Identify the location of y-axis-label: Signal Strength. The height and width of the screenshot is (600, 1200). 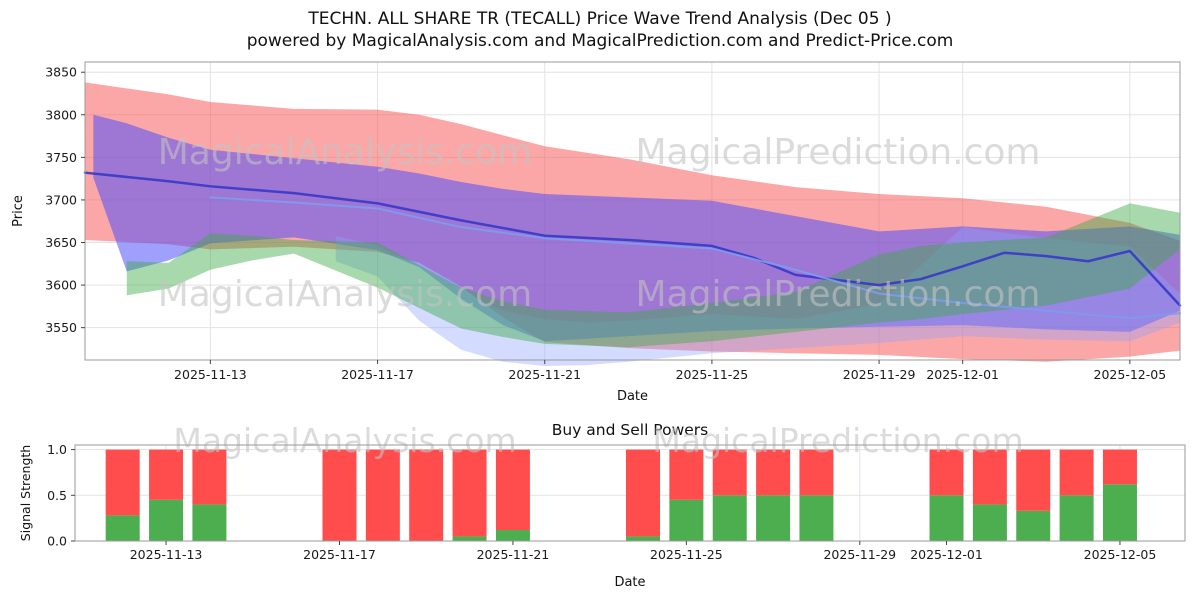
(25, 493).